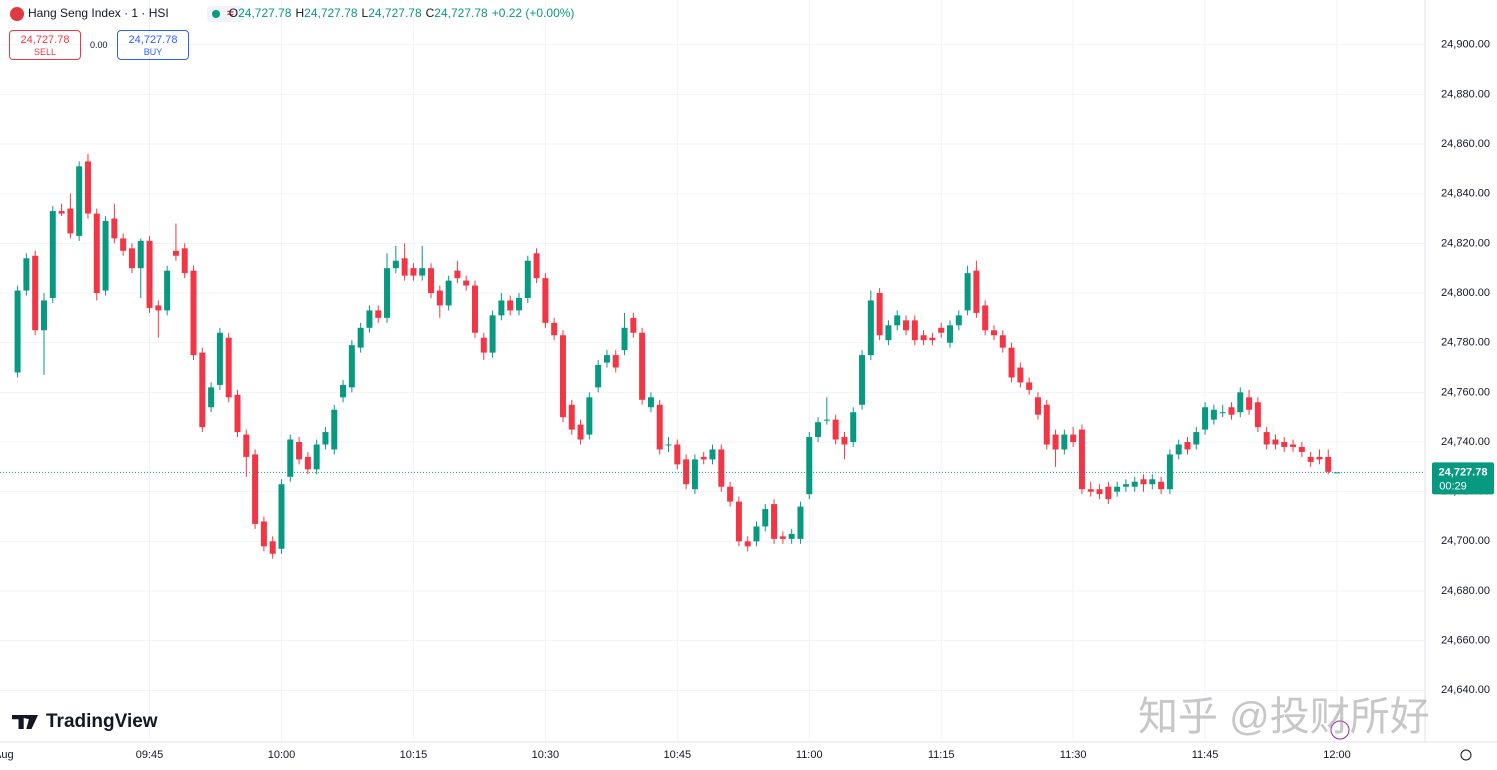  What do you see at coordinates (233, 13) in the screenshot?
I see `o-key: O` at bounding box center [233, 13].